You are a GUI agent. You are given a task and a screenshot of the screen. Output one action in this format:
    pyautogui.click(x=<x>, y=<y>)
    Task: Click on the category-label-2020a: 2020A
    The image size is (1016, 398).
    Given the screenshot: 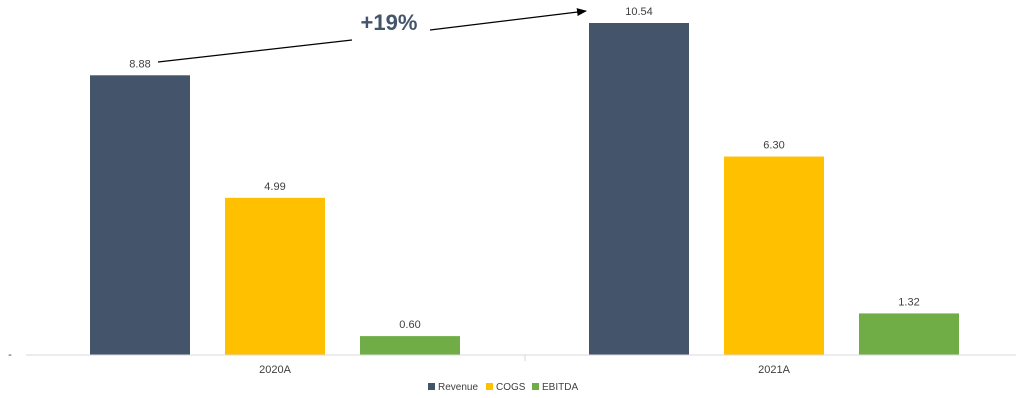 What is the action you would take?
    pyautogui.click(x=275, y=370)
    